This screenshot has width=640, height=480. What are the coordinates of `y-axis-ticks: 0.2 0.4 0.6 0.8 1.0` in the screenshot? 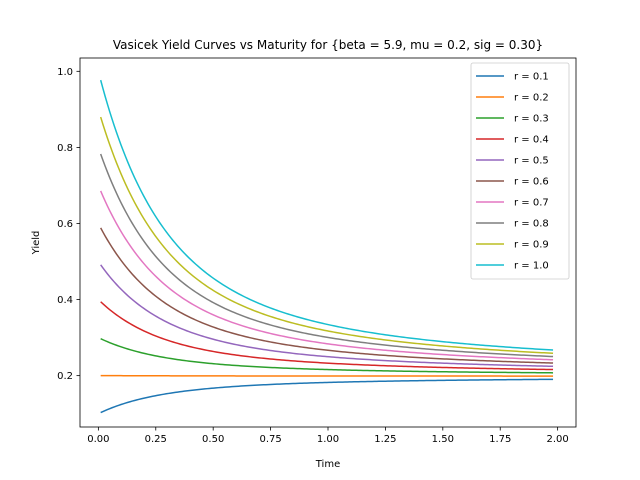 It's located at (68, 224).